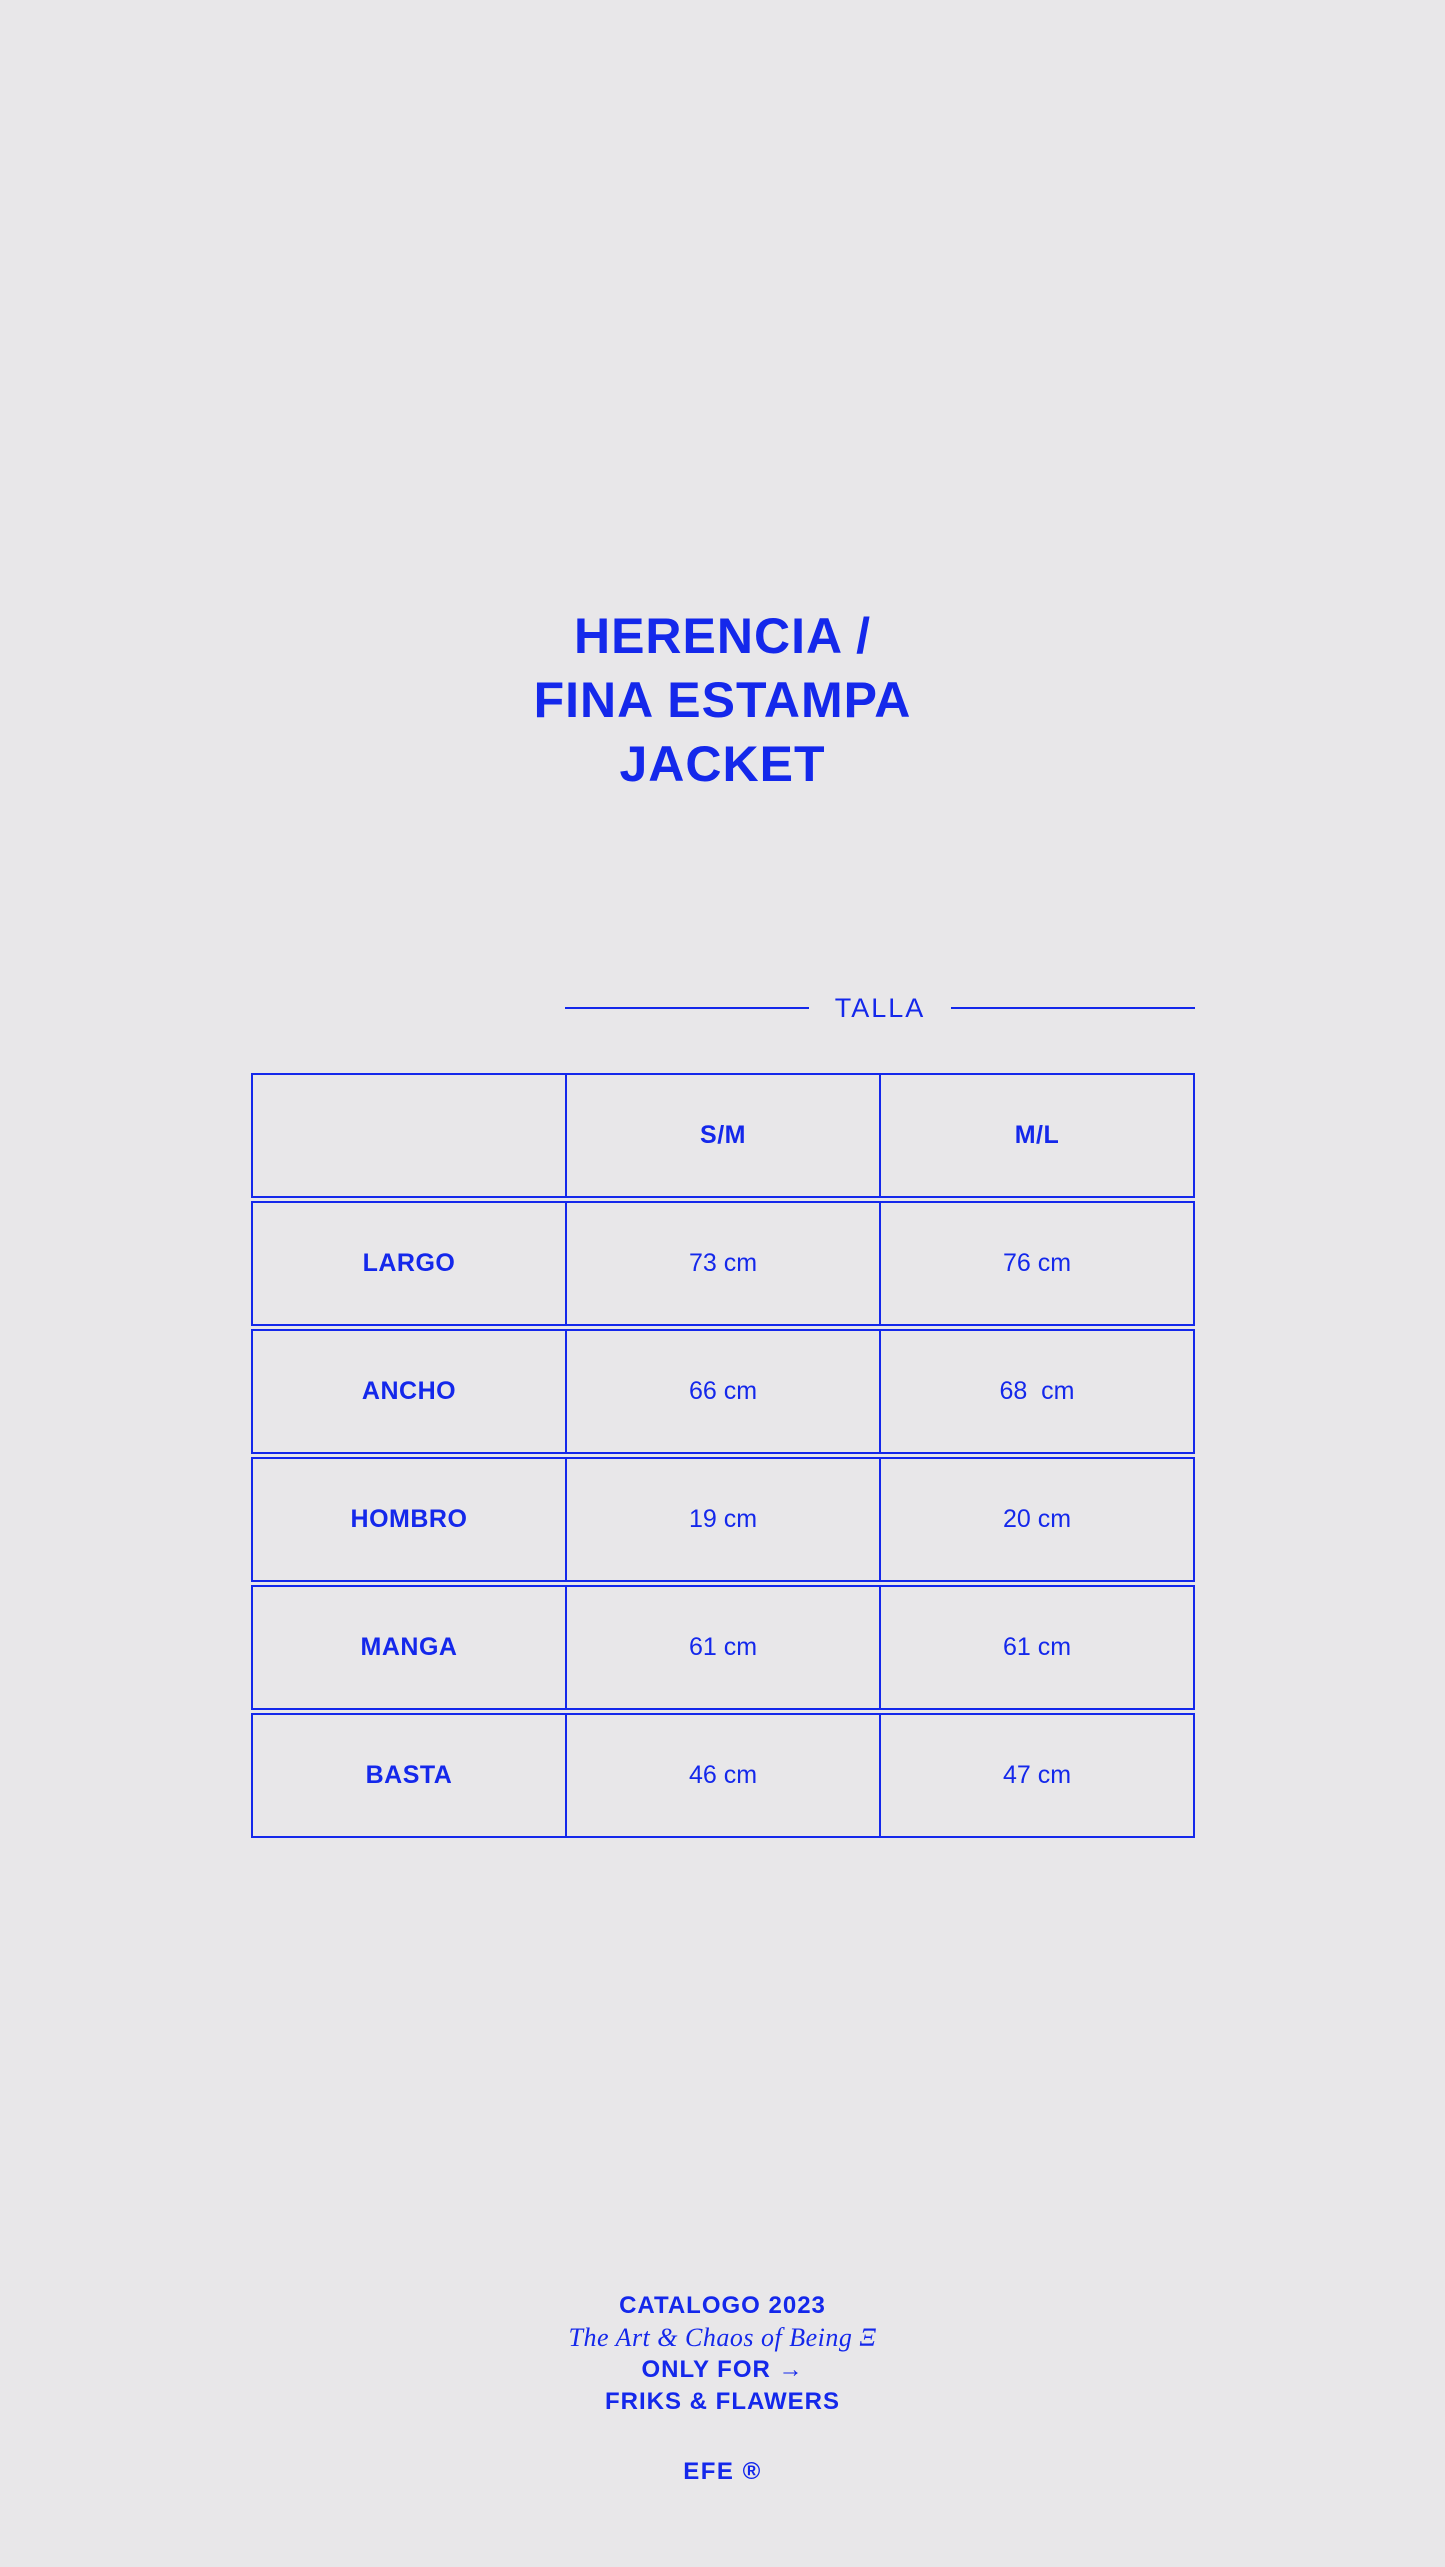 The height and width of the screenshot is (2567, 1445). I want to click on divider-line-left, so click(687, 1008).